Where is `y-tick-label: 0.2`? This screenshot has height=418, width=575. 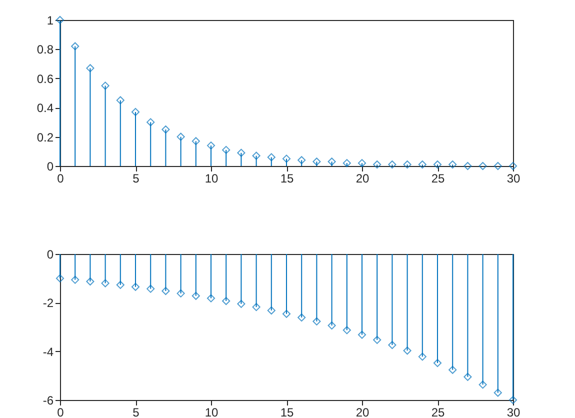
y-tick-label: 0.2 is located at coordinates (45, 137).